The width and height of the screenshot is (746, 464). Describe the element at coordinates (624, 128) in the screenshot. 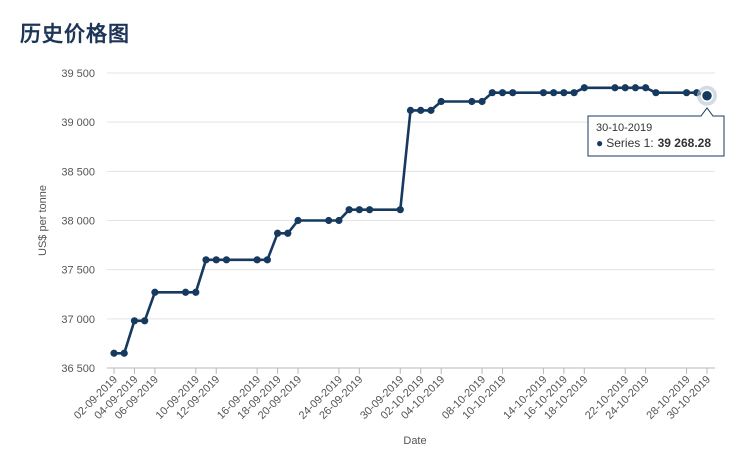

I see `tooltip-date: 30-10-2019` at that location.